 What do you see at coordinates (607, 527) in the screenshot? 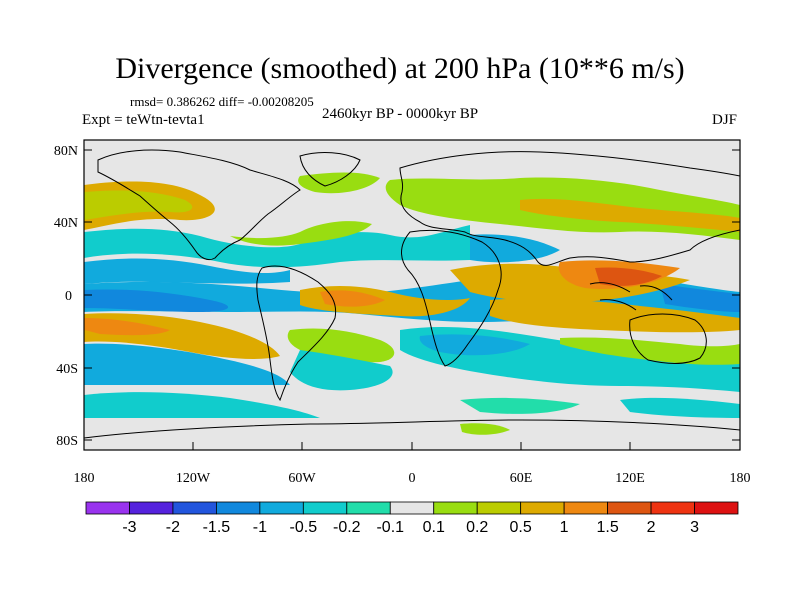
I see `colorbar-label: 1.5` at bounding box center [607, 527].